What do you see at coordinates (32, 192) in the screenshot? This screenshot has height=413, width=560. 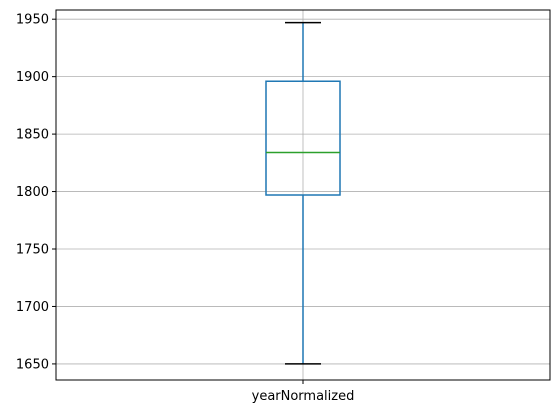 I see `y-tick-label: 1800` at bounding box center [32, 192].